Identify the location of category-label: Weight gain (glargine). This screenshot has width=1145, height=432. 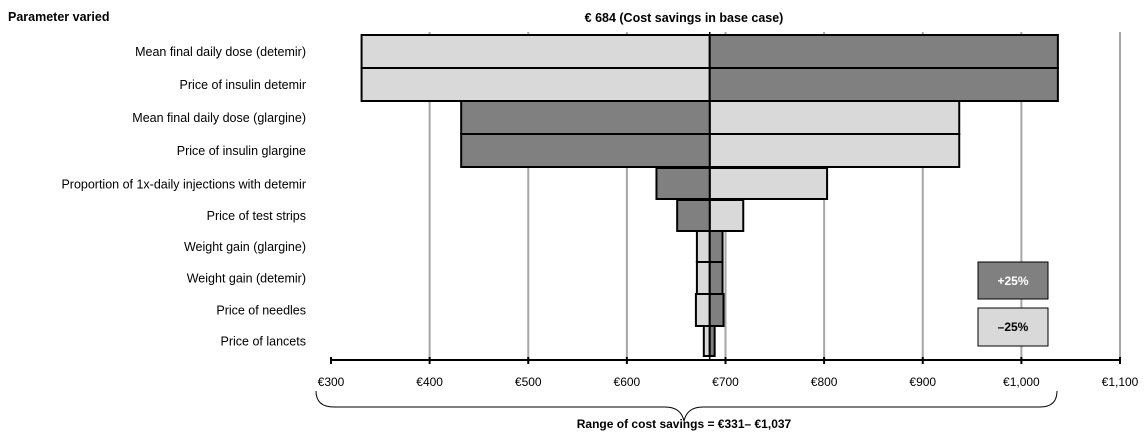
(245, 247).